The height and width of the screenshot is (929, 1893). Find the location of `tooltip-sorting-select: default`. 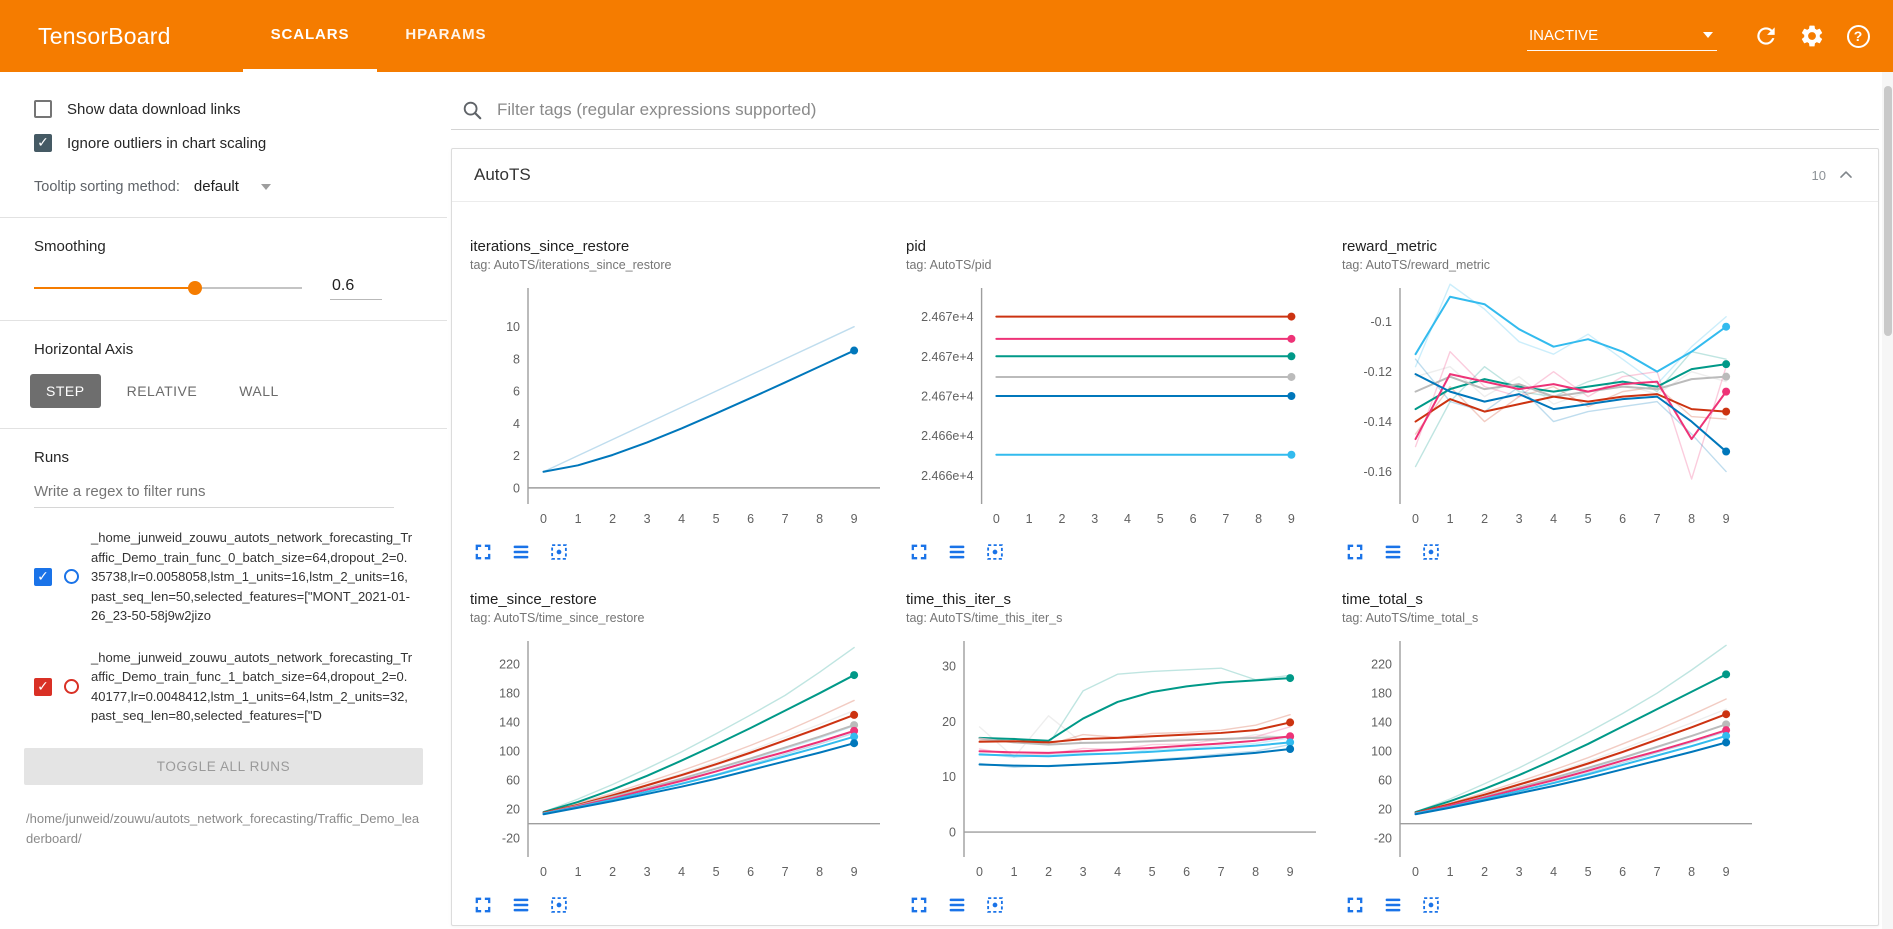

tooltip-sorting-select: default is located at coordinates (232, 186).